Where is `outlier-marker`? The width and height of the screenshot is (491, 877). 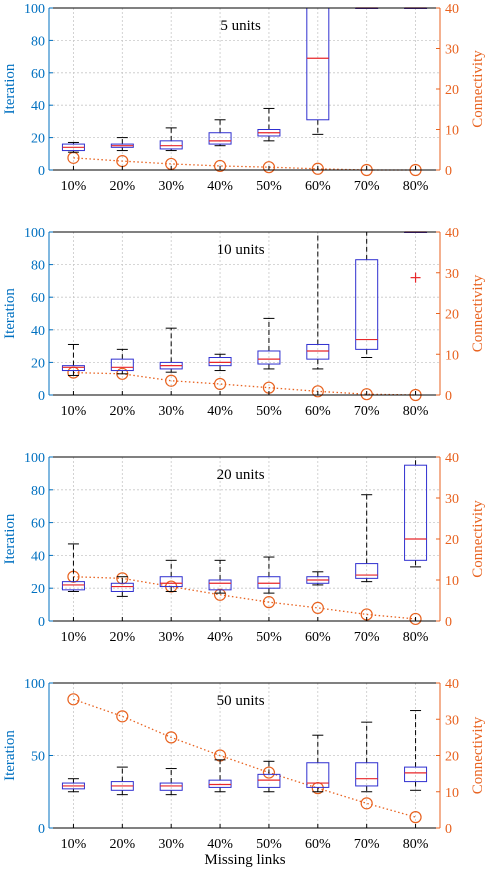 outlier-marker is located at coordinates (415, 277).